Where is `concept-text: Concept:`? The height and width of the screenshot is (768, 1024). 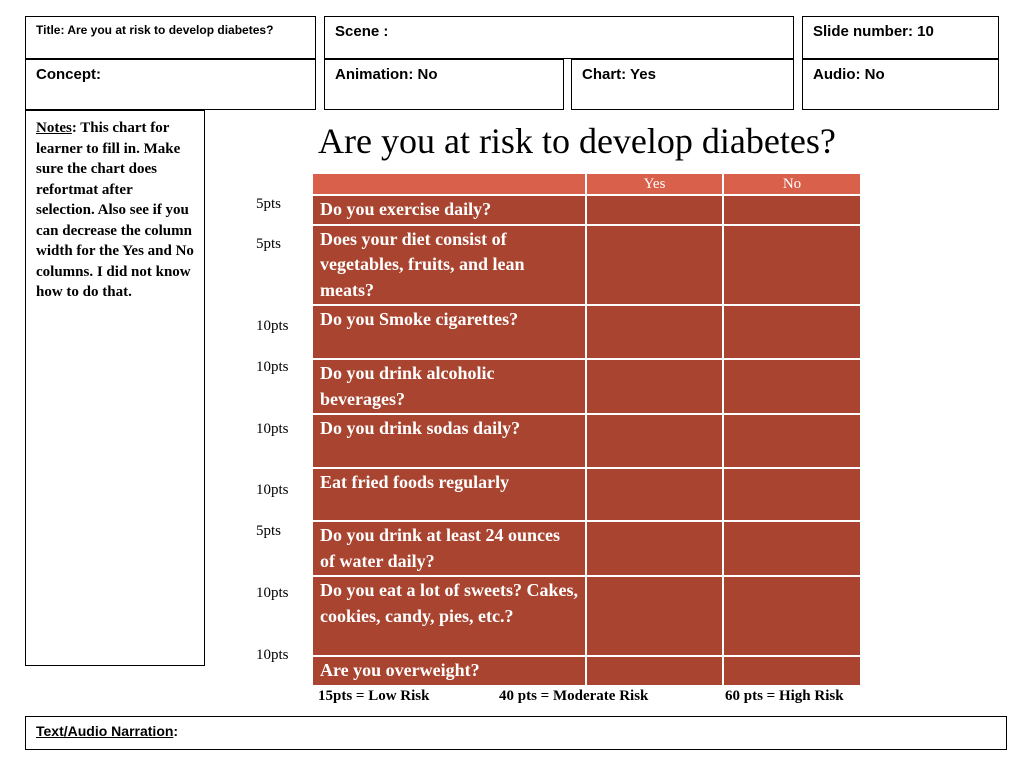
concept-text: Concept: is located at coordinates (68, 74).